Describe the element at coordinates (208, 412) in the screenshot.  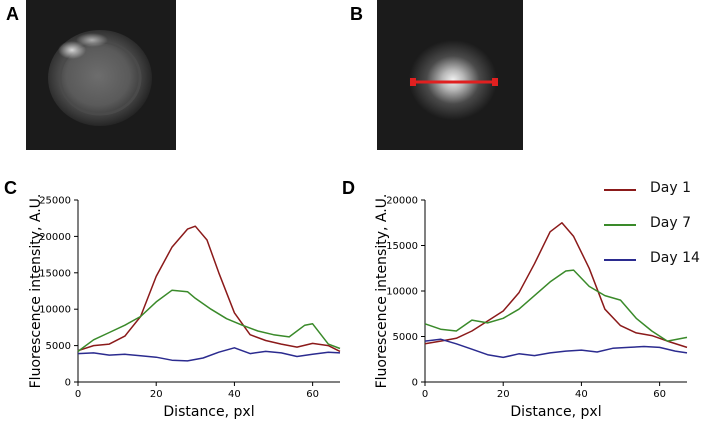
I see `chart-c-x-axis-label: Distance, pxl` at that location.